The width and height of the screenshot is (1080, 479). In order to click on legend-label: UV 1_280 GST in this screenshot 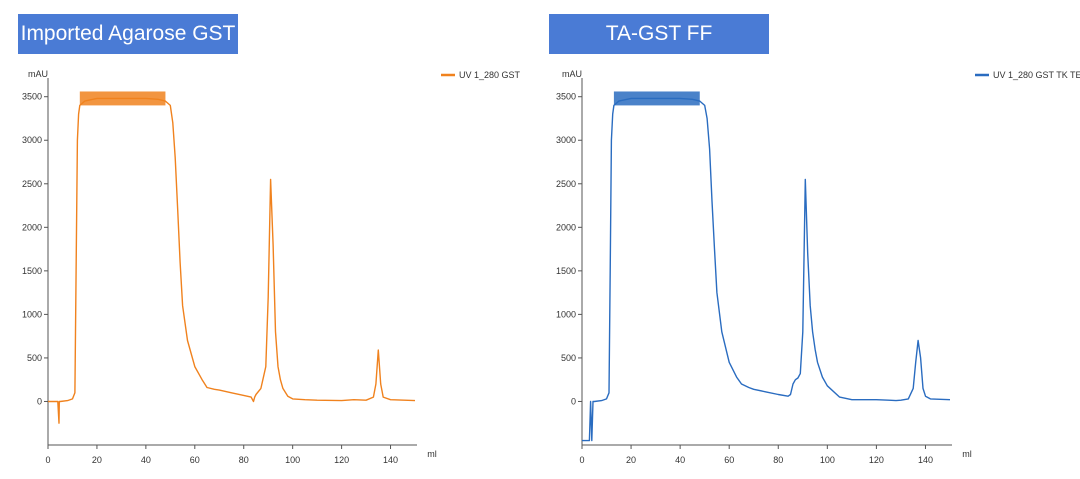, I will do `click(490, 75)`.